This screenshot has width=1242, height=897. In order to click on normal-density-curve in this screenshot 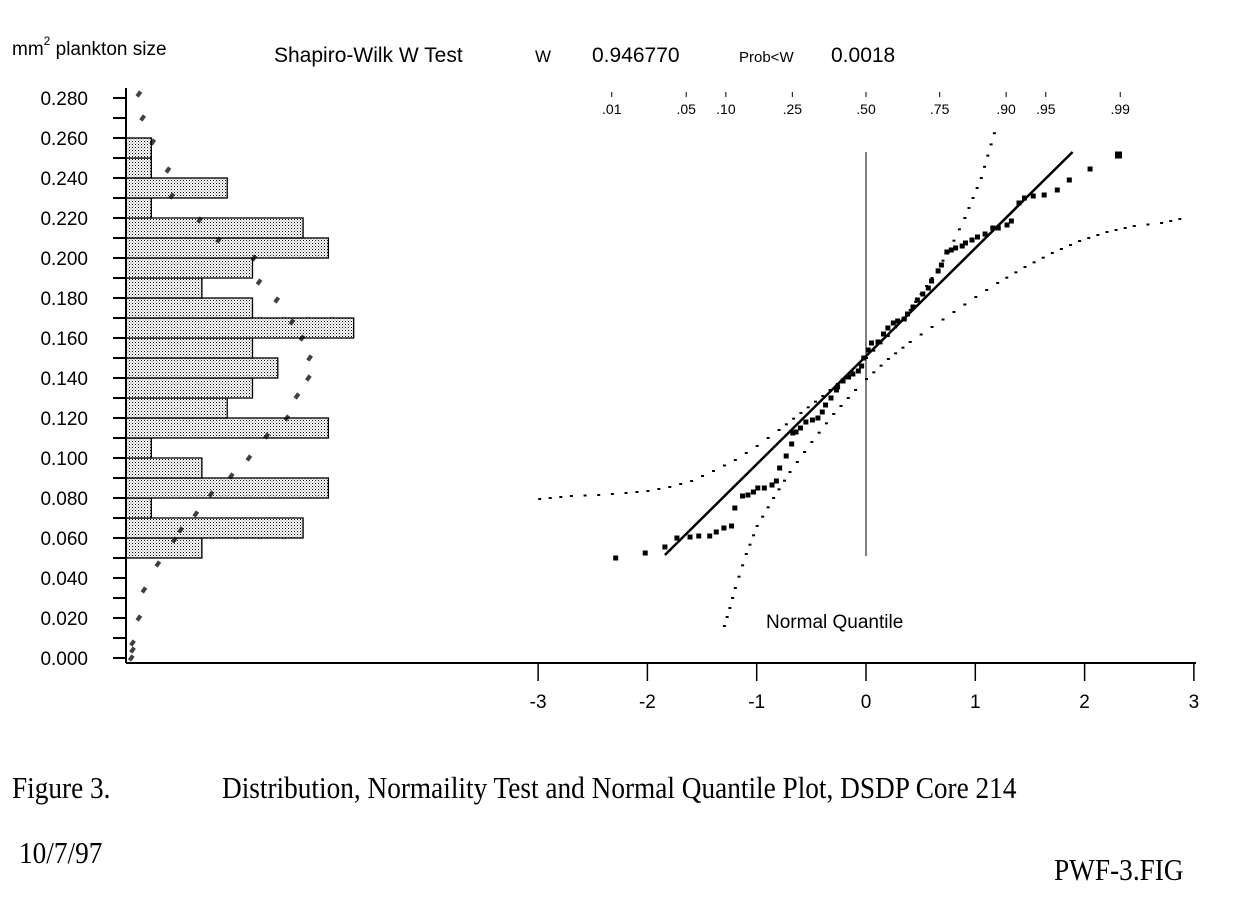, I will do `click(220, 376)`.